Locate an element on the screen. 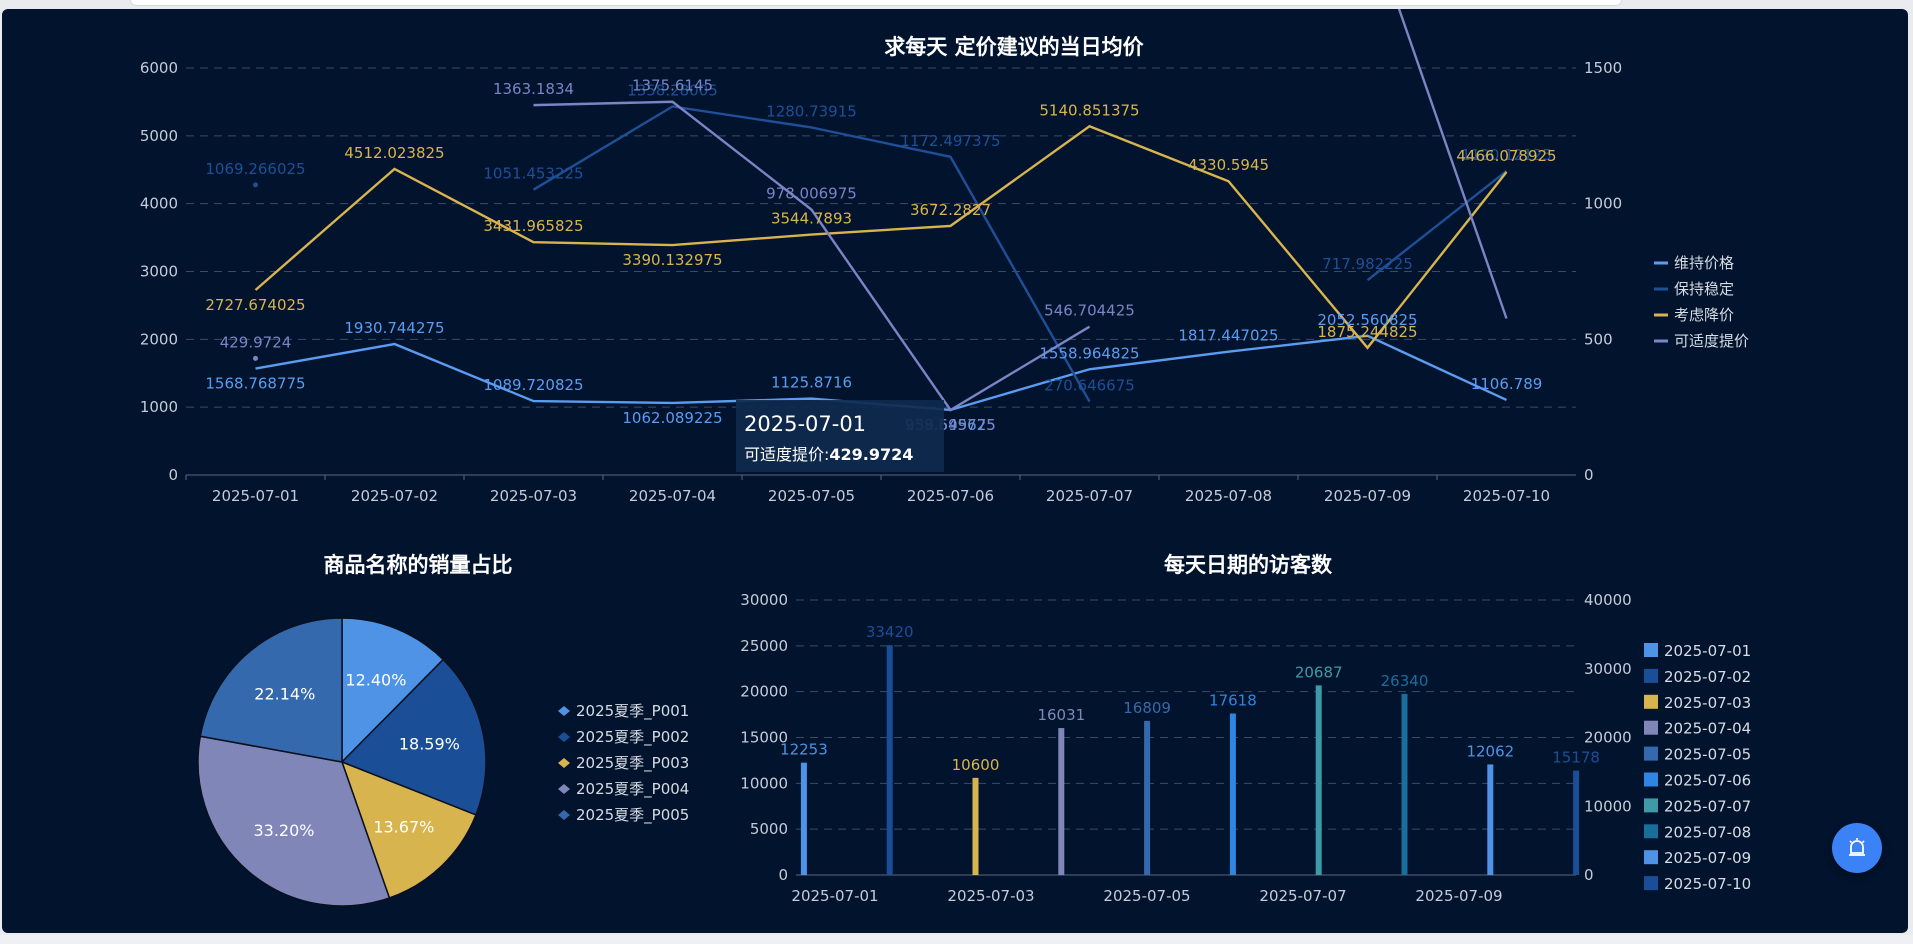  bar-chart-y-left-tick: 25000 is located at coordinates (764, 646).